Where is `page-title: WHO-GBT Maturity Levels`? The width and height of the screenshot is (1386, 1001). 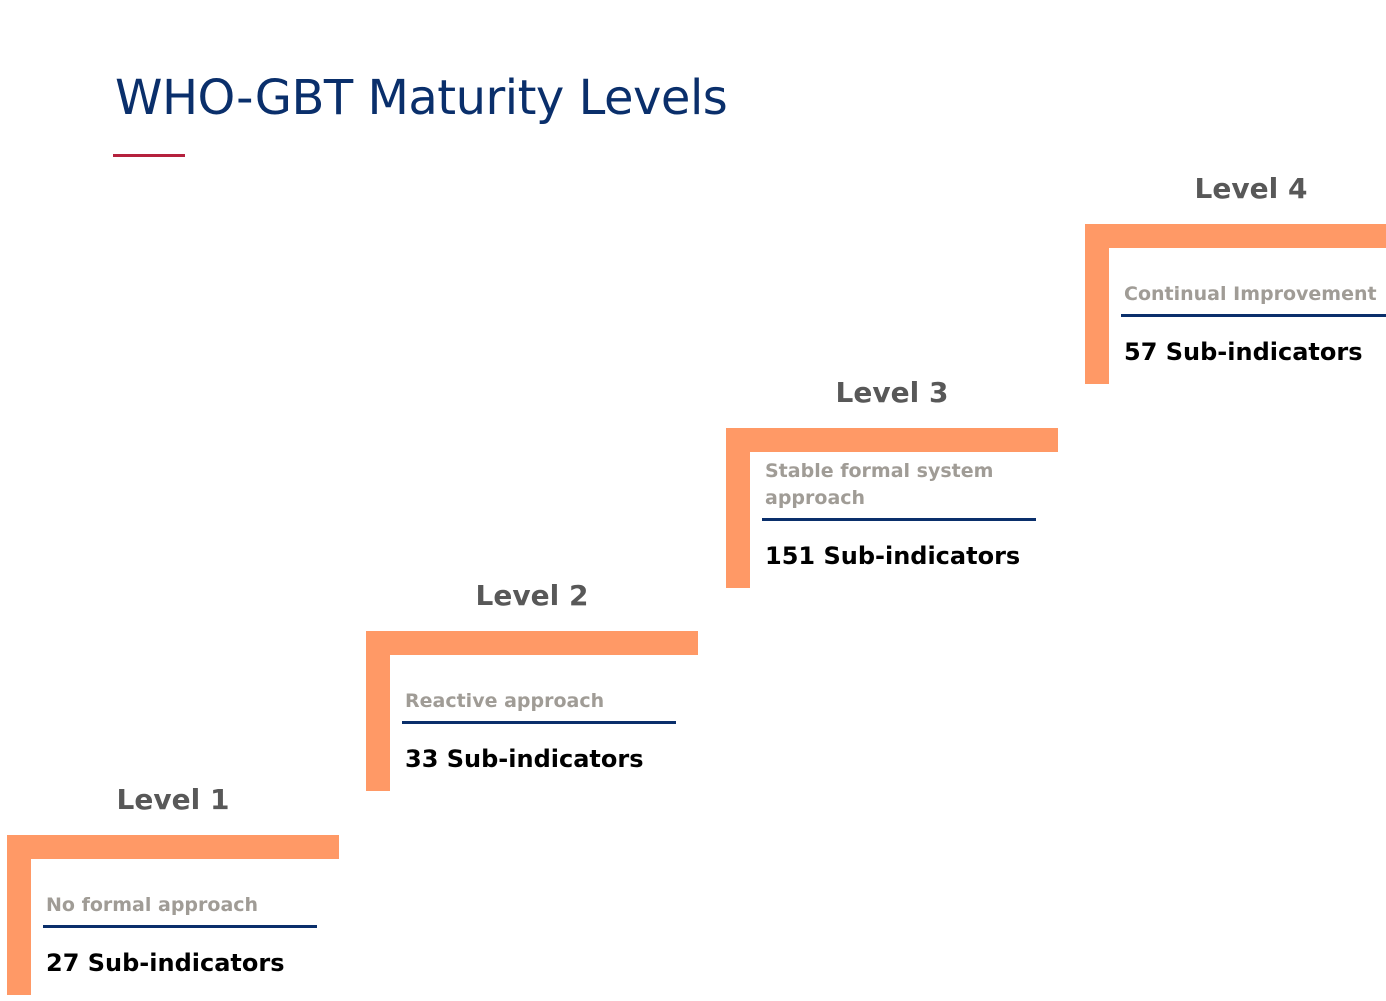
page-title: WHO-GBT Maturity Levels is located at coordinates (421, 98).